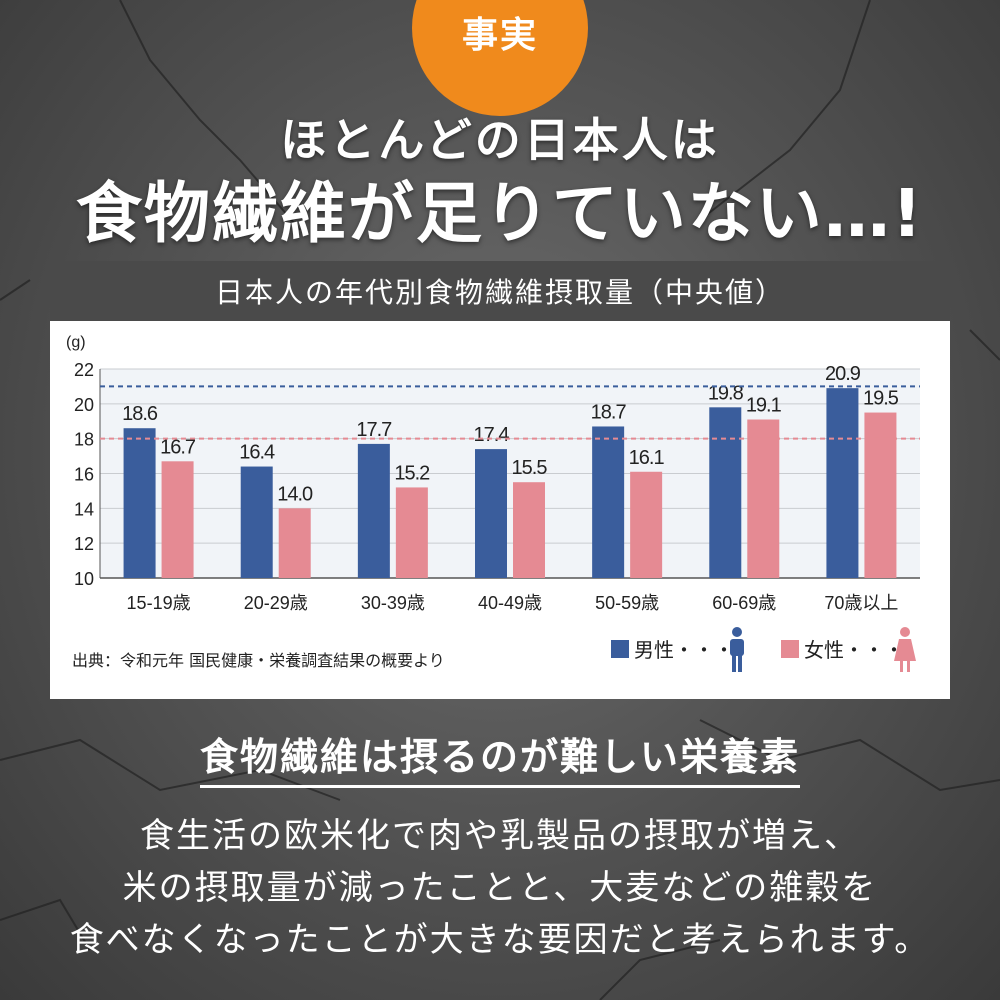 This screenshot has height=1000, width=1000. Describe the element at coordinates (84, 475) in the screenshot. I see `y-tick-label: 16` at that location.